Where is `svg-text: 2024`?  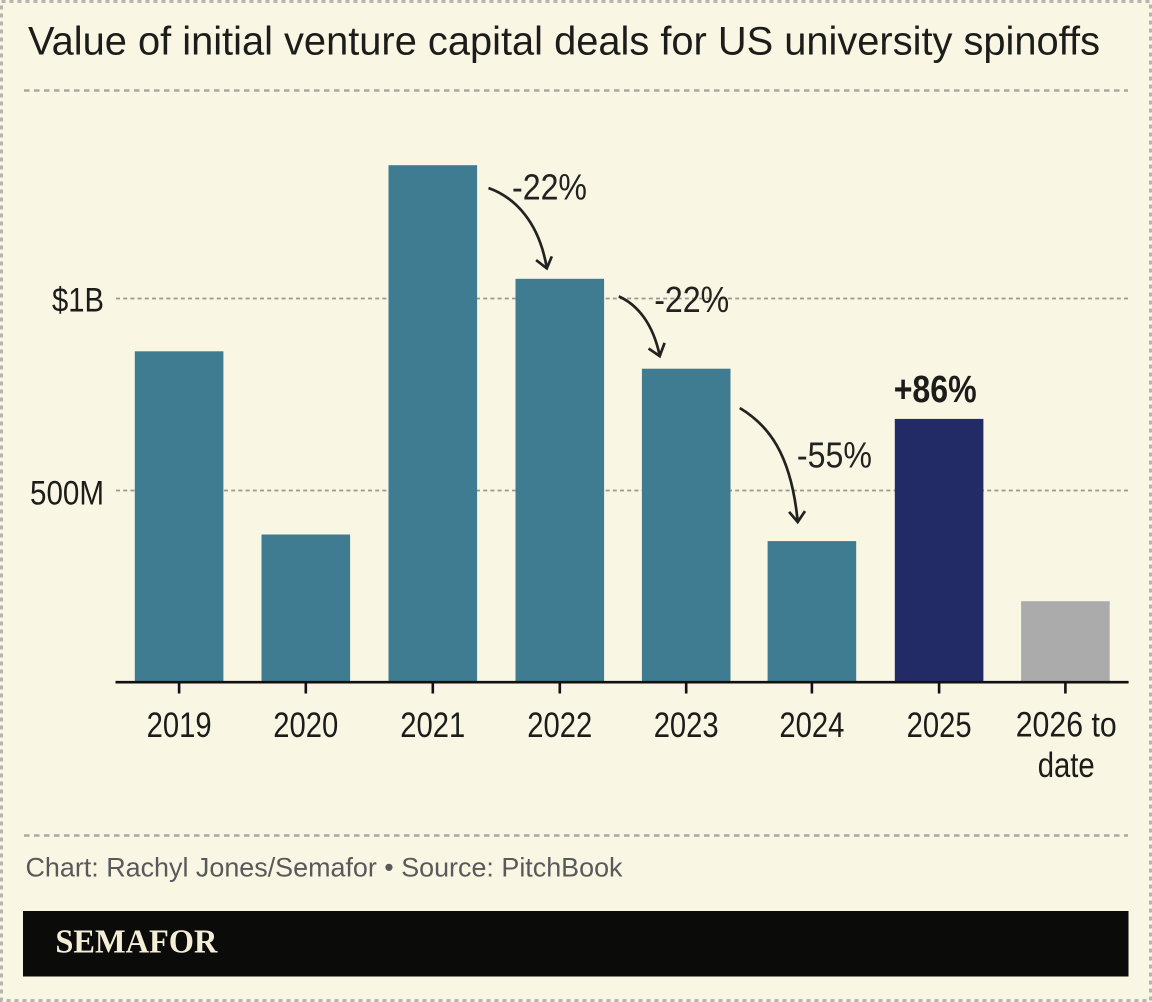
svg-text: 2024 is located at coordinates (811, 725).